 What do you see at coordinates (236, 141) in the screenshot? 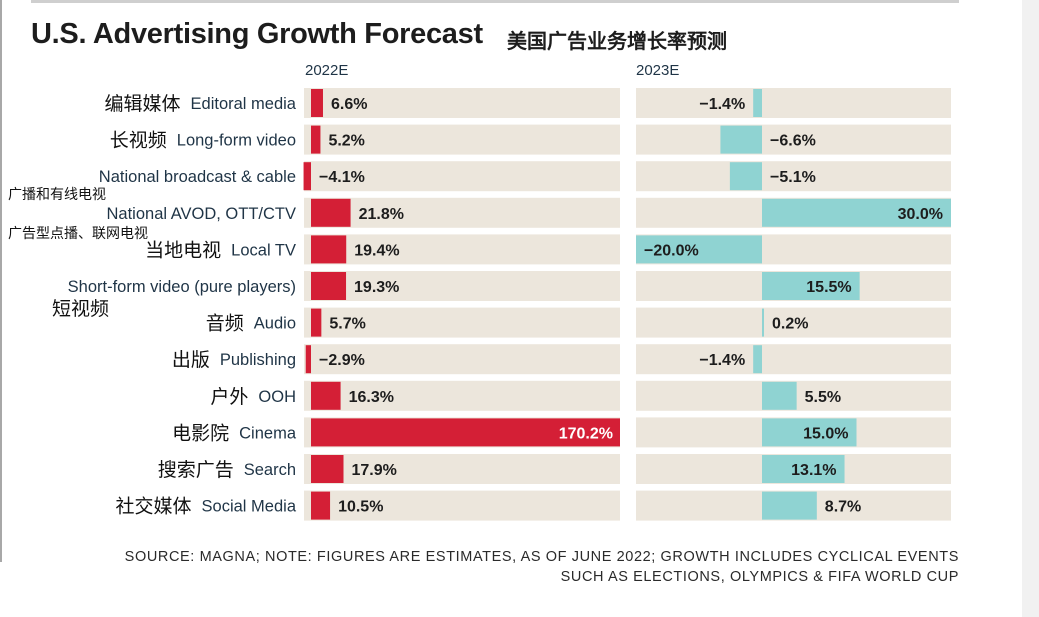
I see `category-label-en: Long-form video` at bounding box center [236, 141].